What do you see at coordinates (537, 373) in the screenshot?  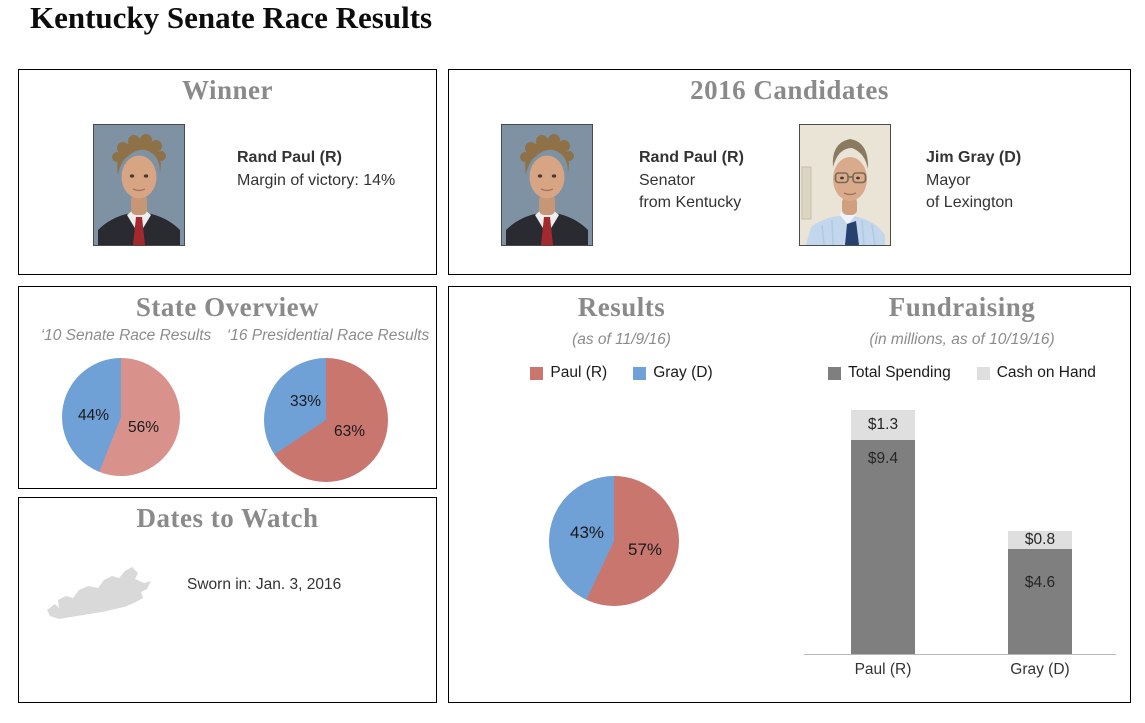 I see `paul-color-swatch` at bounding box center [537, 373].